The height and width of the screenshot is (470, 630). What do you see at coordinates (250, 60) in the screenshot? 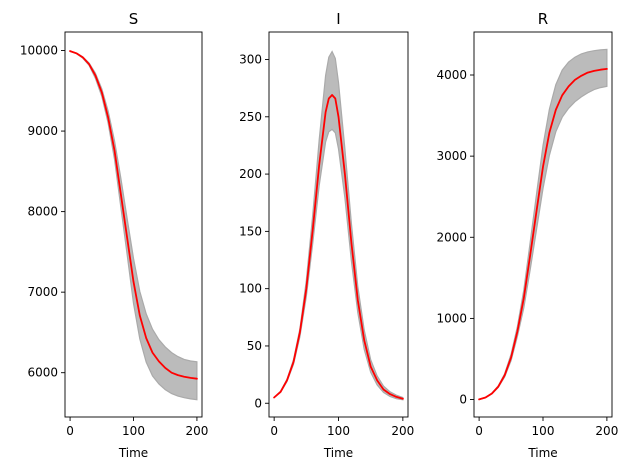
I see `y-tick-label: 300` at bounding box center [250, 60].